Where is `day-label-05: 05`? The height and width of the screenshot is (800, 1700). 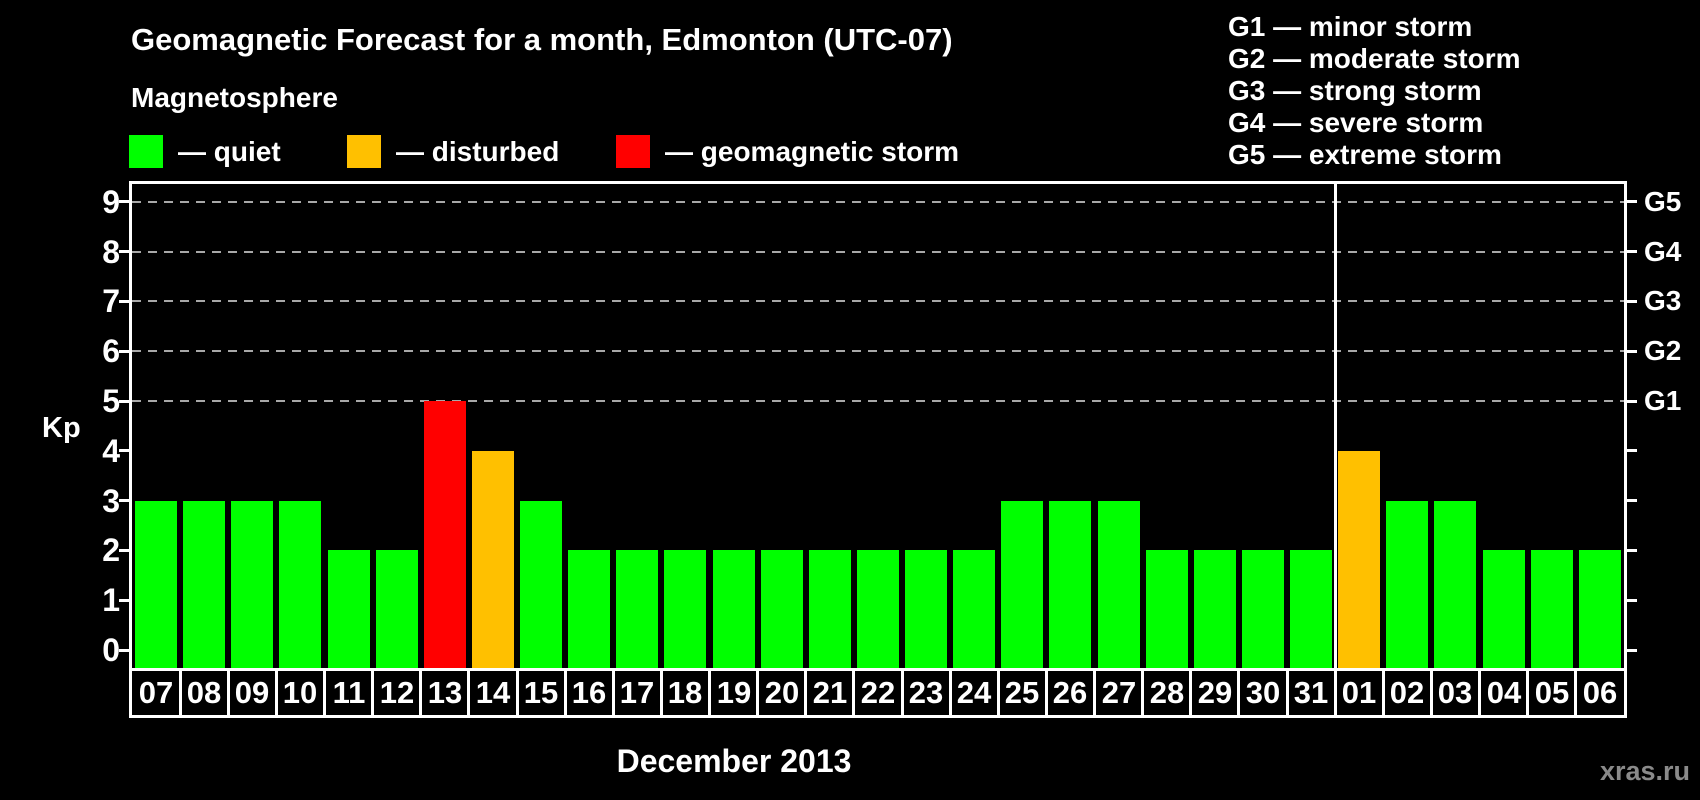 day-label-05: 05 is located at coordinates (1552, 692).